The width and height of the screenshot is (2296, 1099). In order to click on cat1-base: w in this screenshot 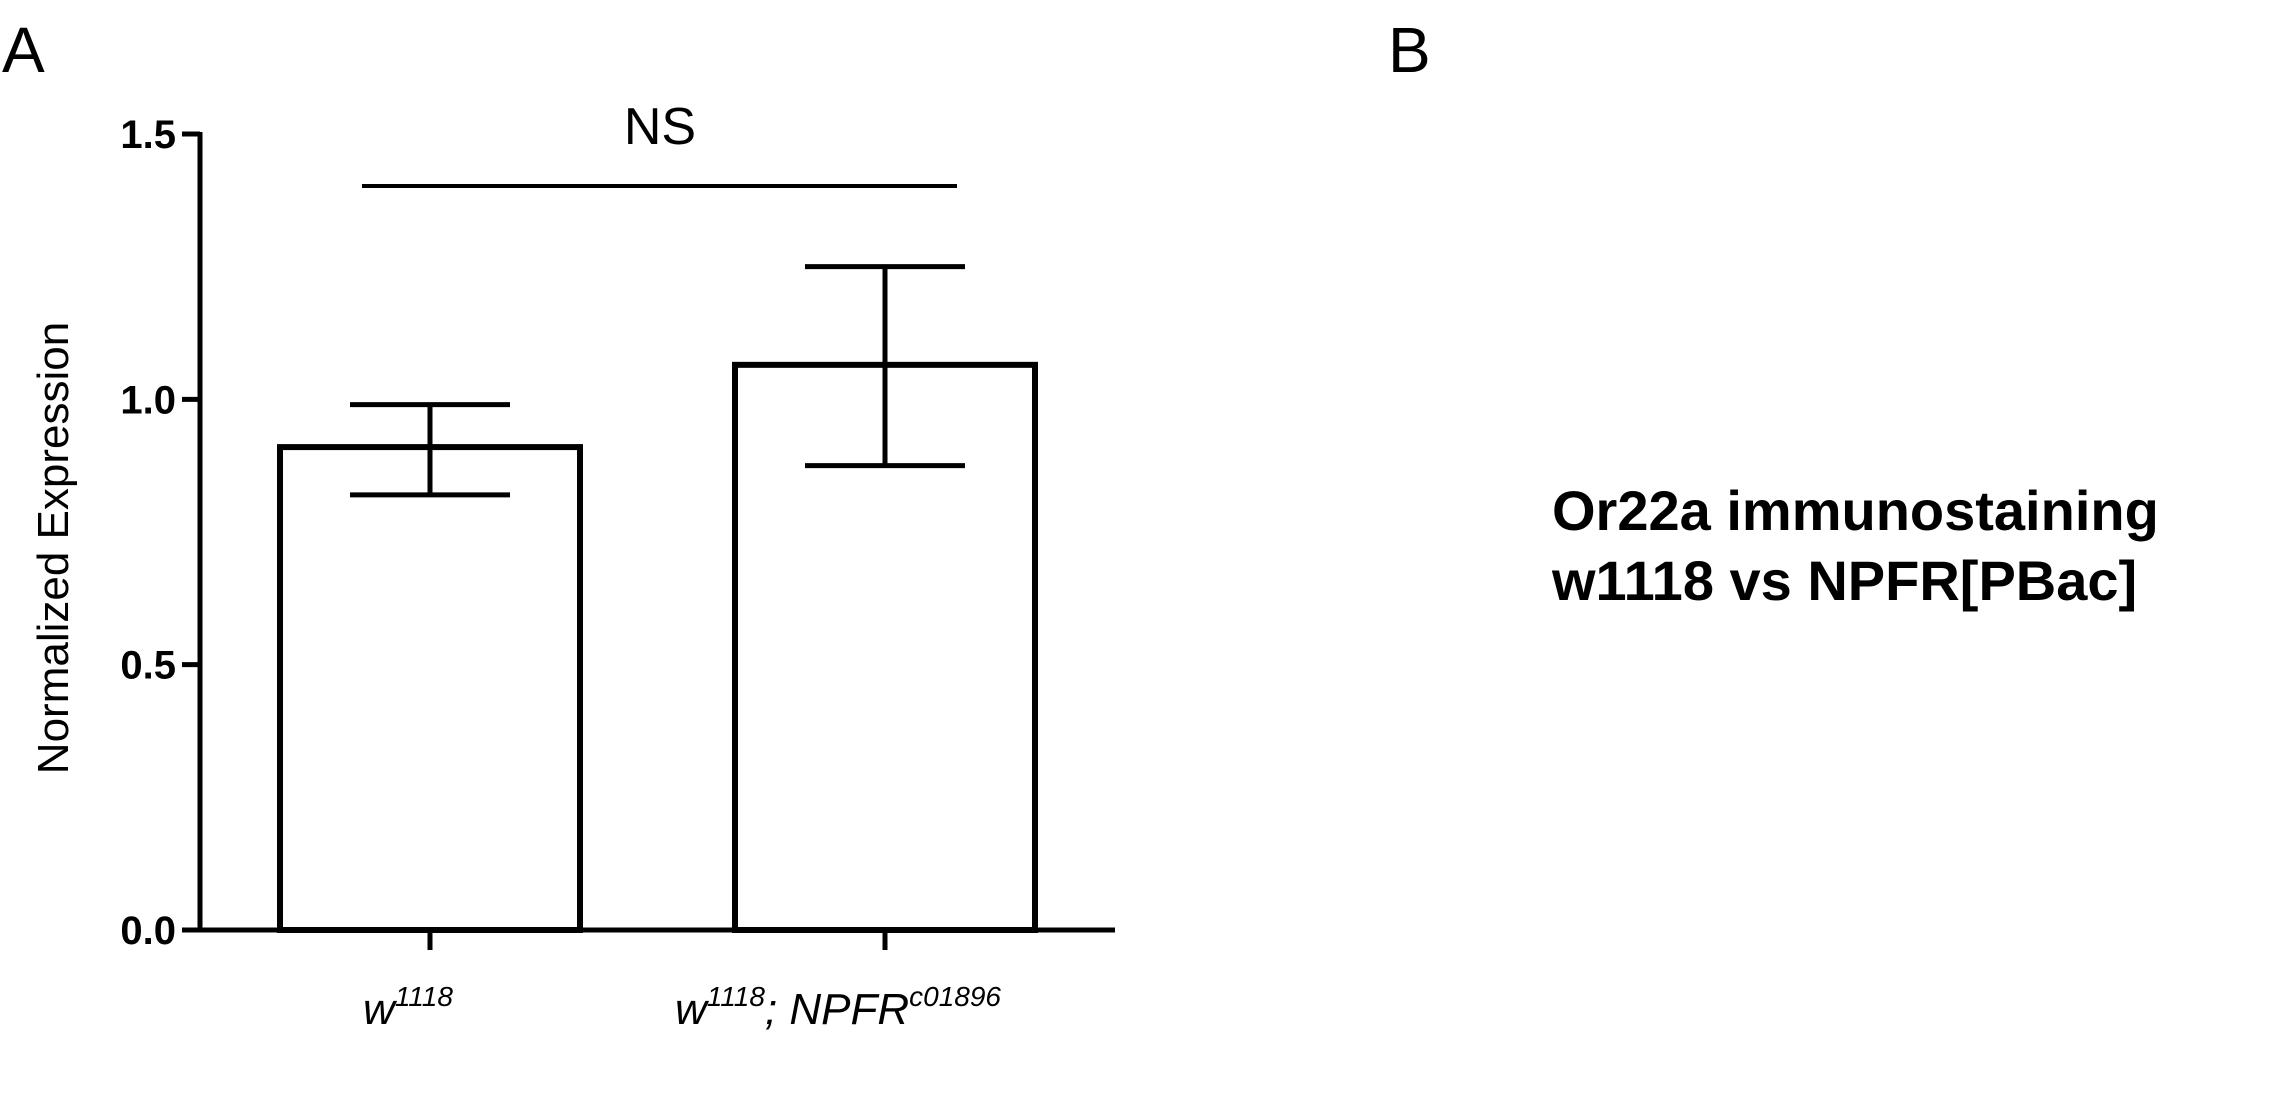, I will do `click(692, 1009)`.